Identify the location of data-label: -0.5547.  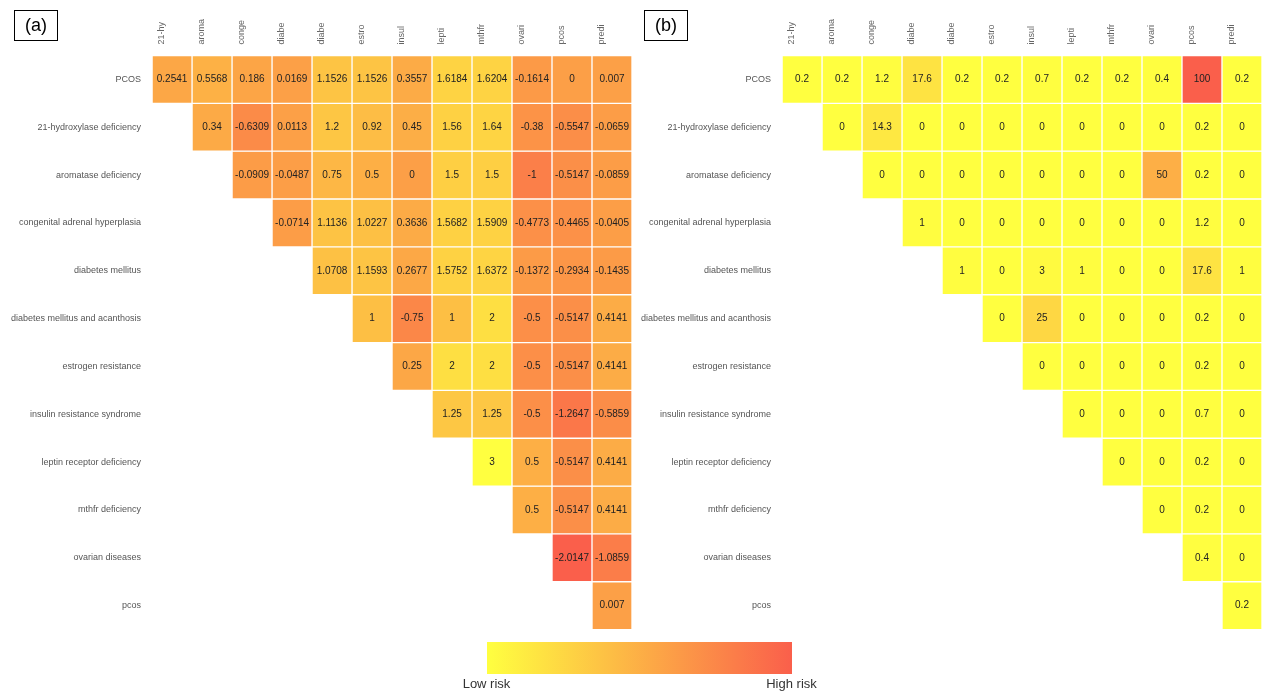
(572, 127).